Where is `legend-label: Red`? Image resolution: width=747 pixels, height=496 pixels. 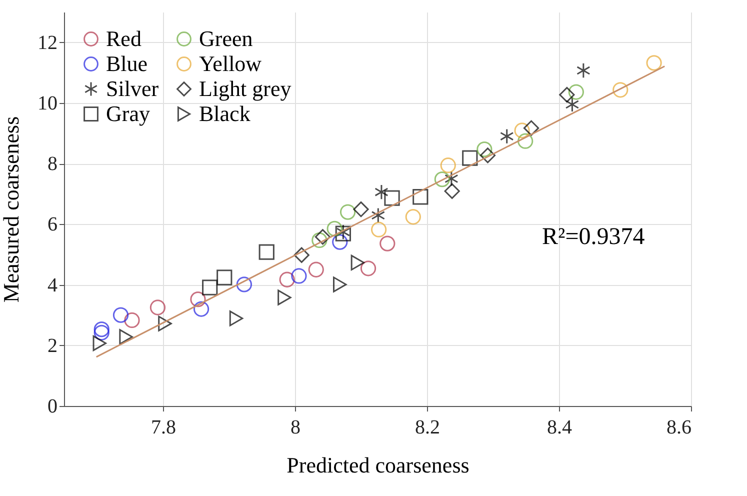 legend-label: Red is located at coordinates (124, 38).